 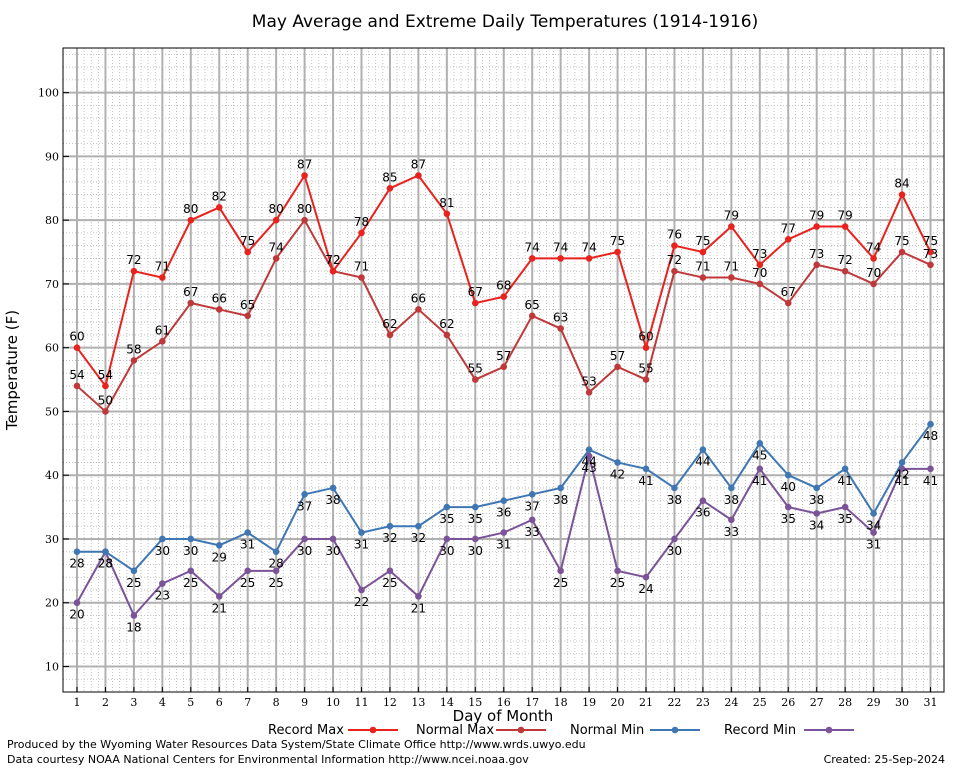 I want to click on data-label: 77, so click(x=788, y=228).